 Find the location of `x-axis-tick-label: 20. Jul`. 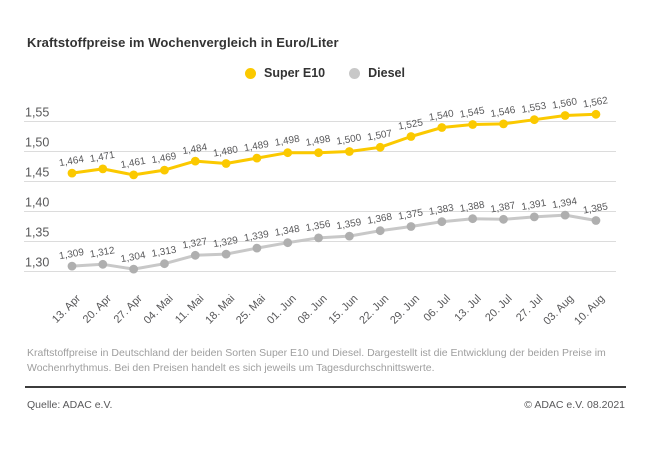

x-axis-tick-label: 20. Jul is located at coordinates (498, 308).